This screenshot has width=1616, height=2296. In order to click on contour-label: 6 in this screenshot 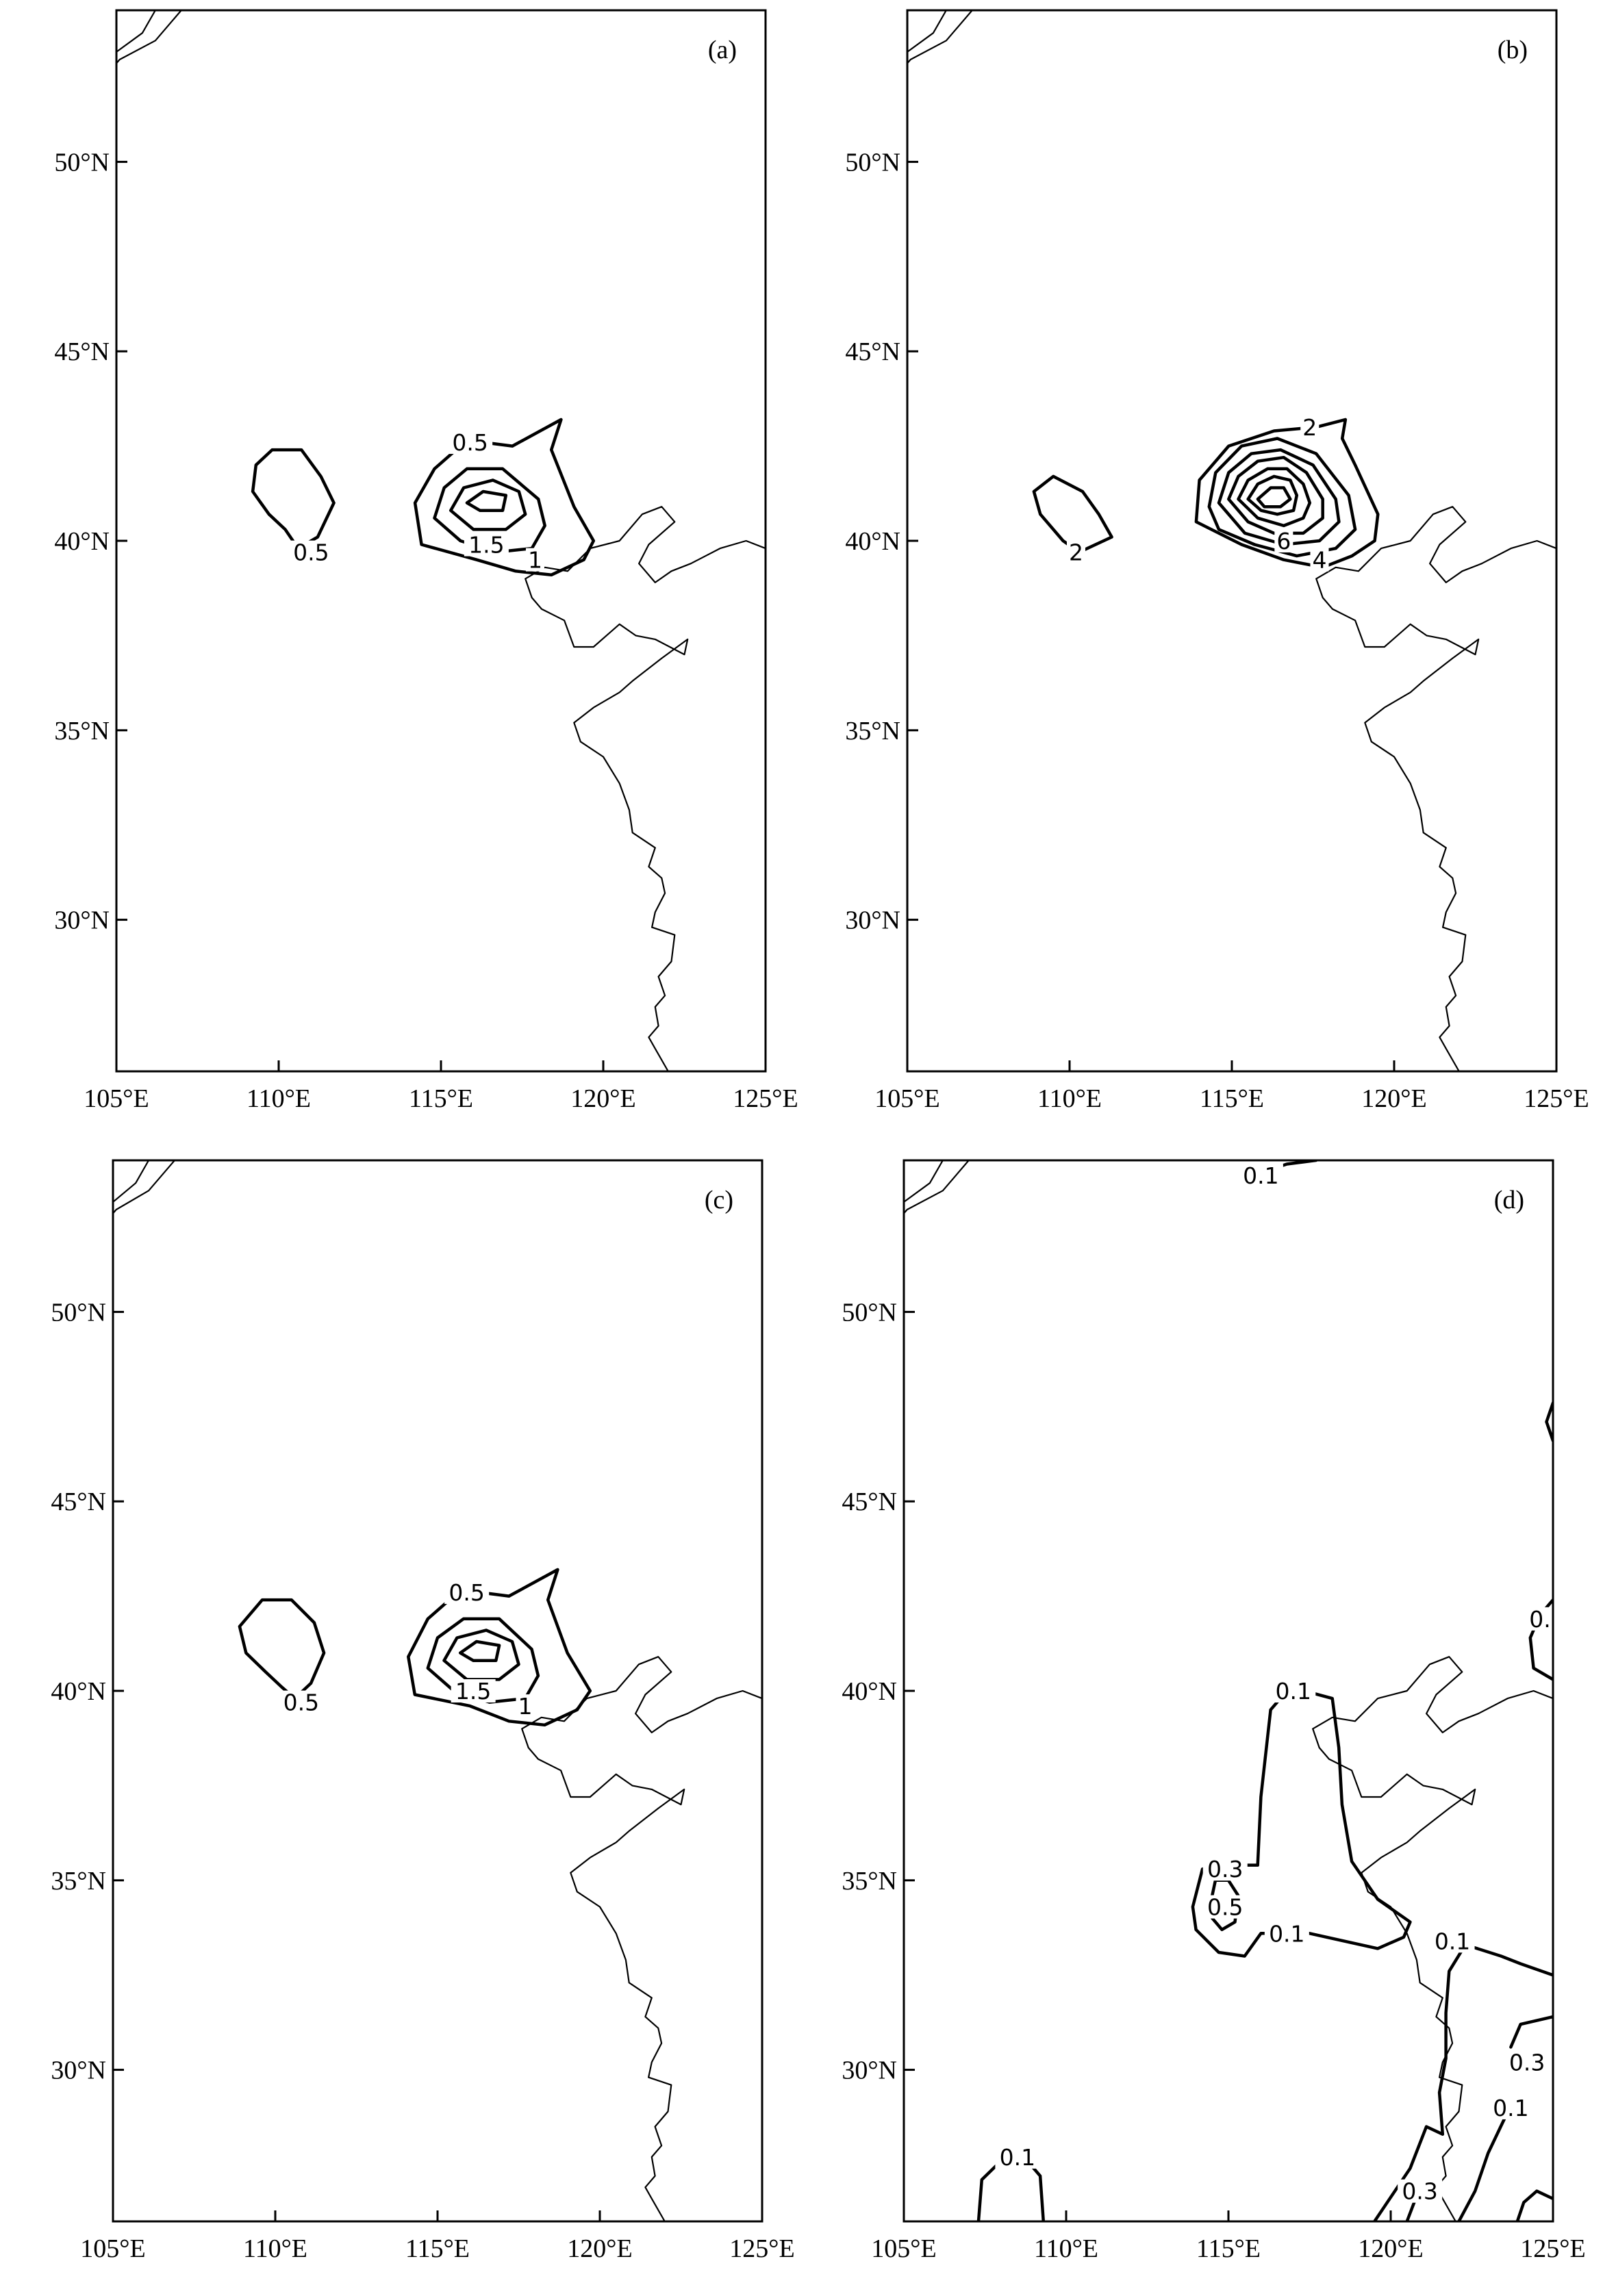, I will do `click(1283, 541)`.